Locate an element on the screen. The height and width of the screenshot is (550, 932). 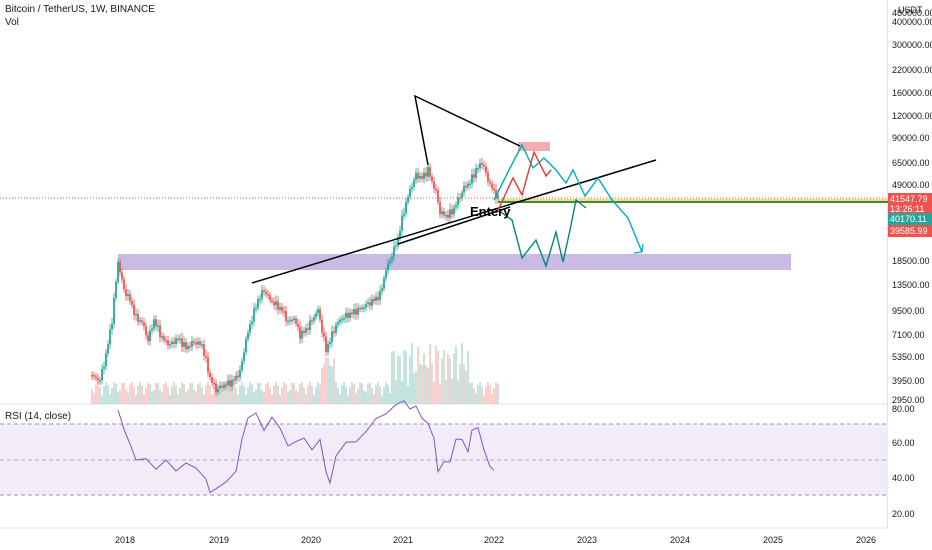
support-zone is located at coordinates (454, 262).